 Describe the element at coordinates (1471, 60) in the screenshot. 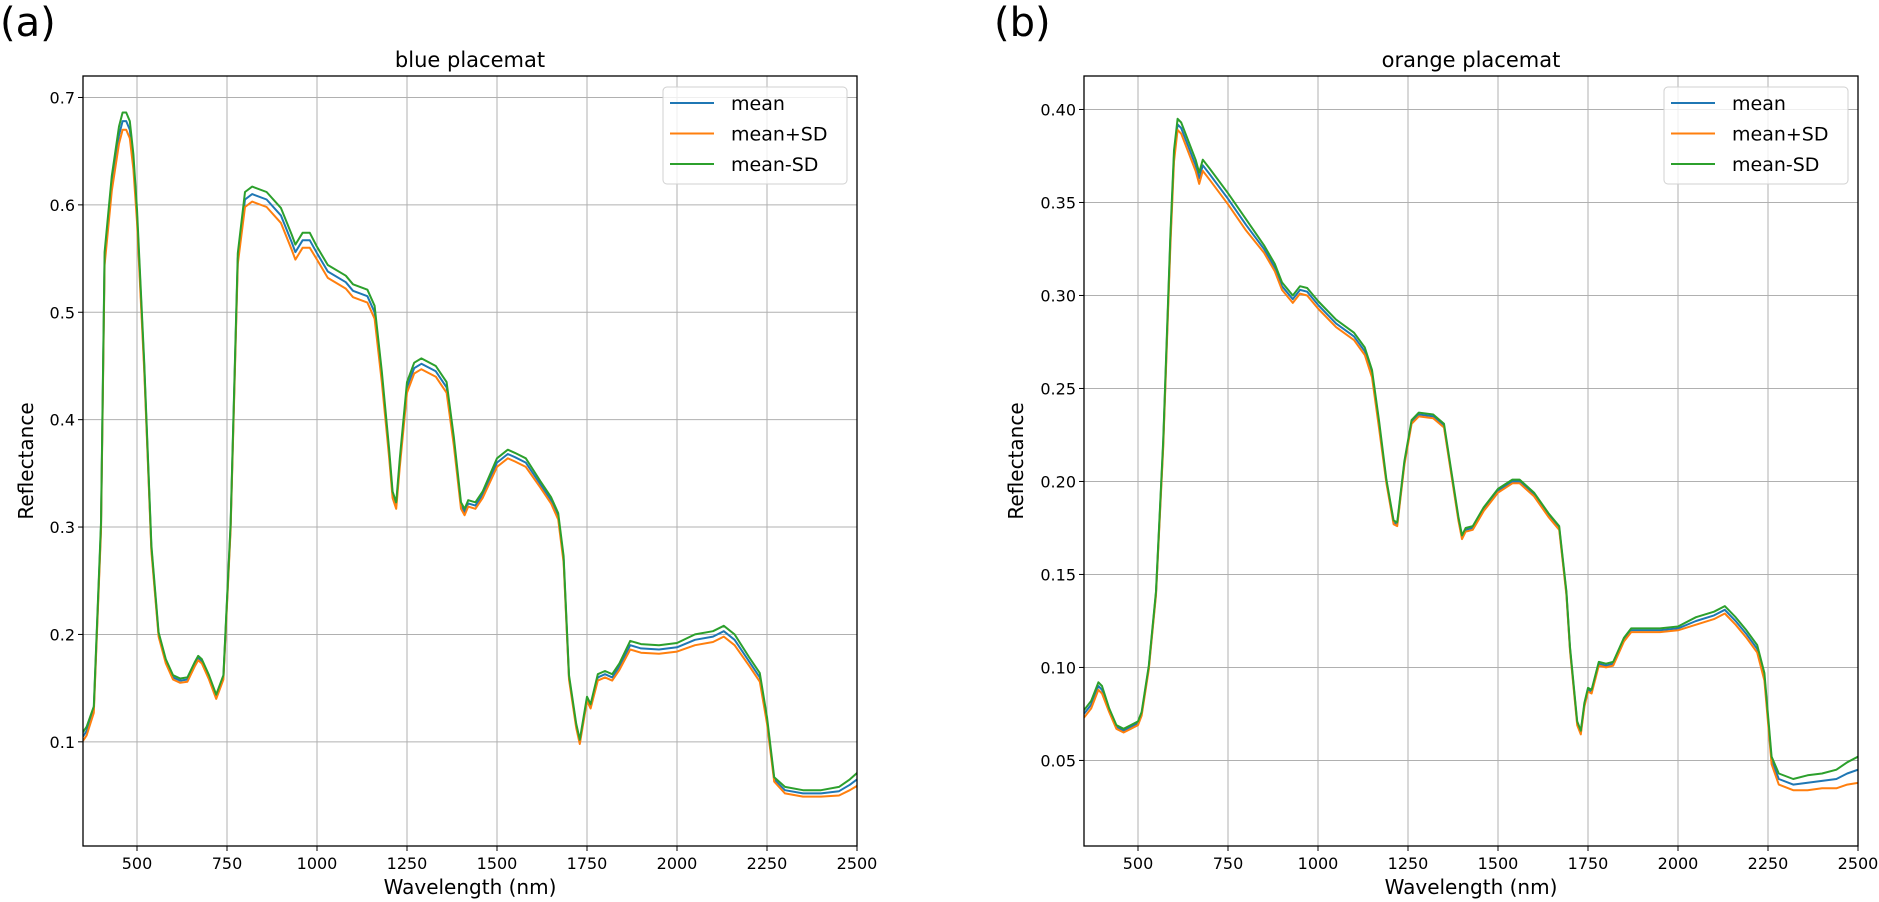

I see `chart-title: orange placemat` at that location.